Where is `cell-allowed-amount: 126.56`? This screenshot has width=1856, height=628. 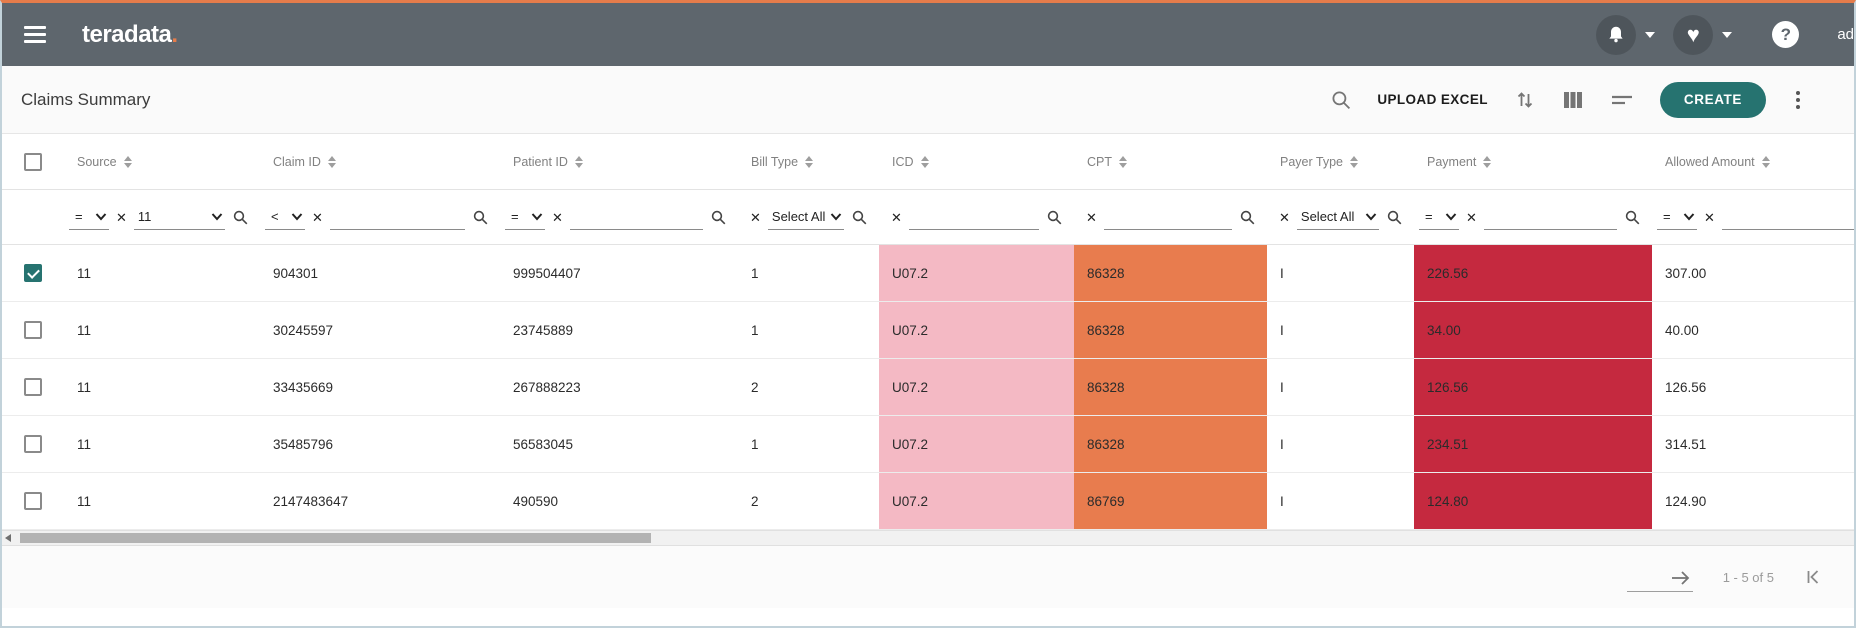
cell-allowed-amount: 126.56 is located at coordinates (1686, 387).